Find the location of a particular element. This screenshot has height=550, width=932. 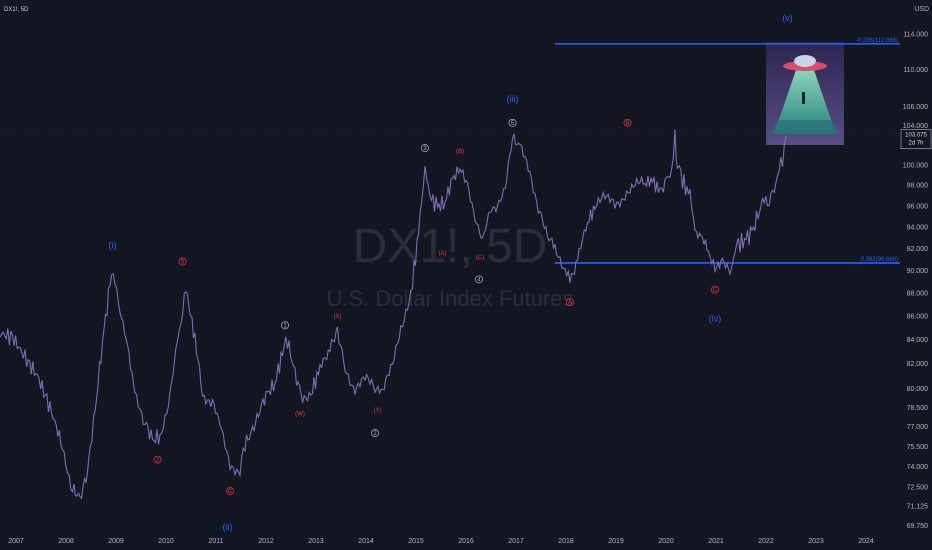

wave-label-text: 5 is located at coordinates (513, 124).